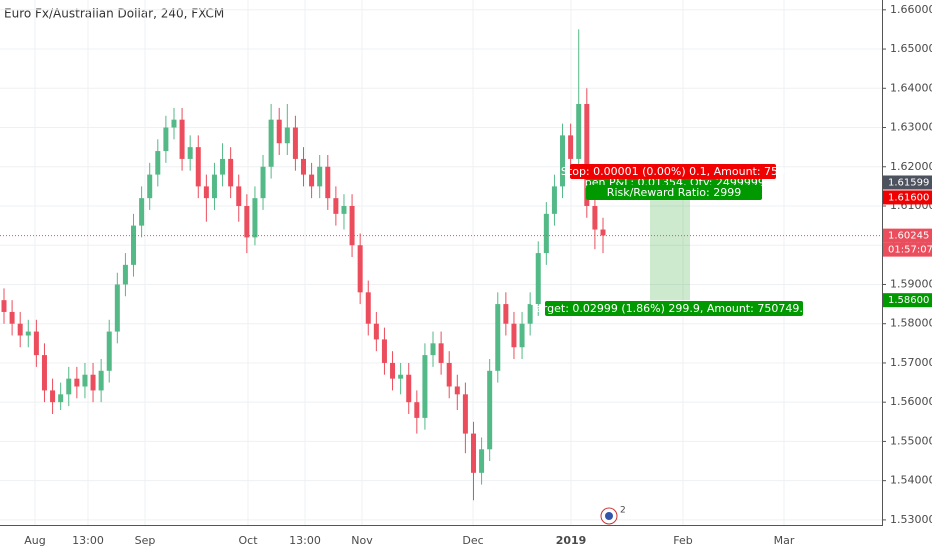 This screenshot has height=550, width=932. Describe the element at coordinates (911, 87) in the screenshot. I see `y-tick-label: 1.64000` at that location.